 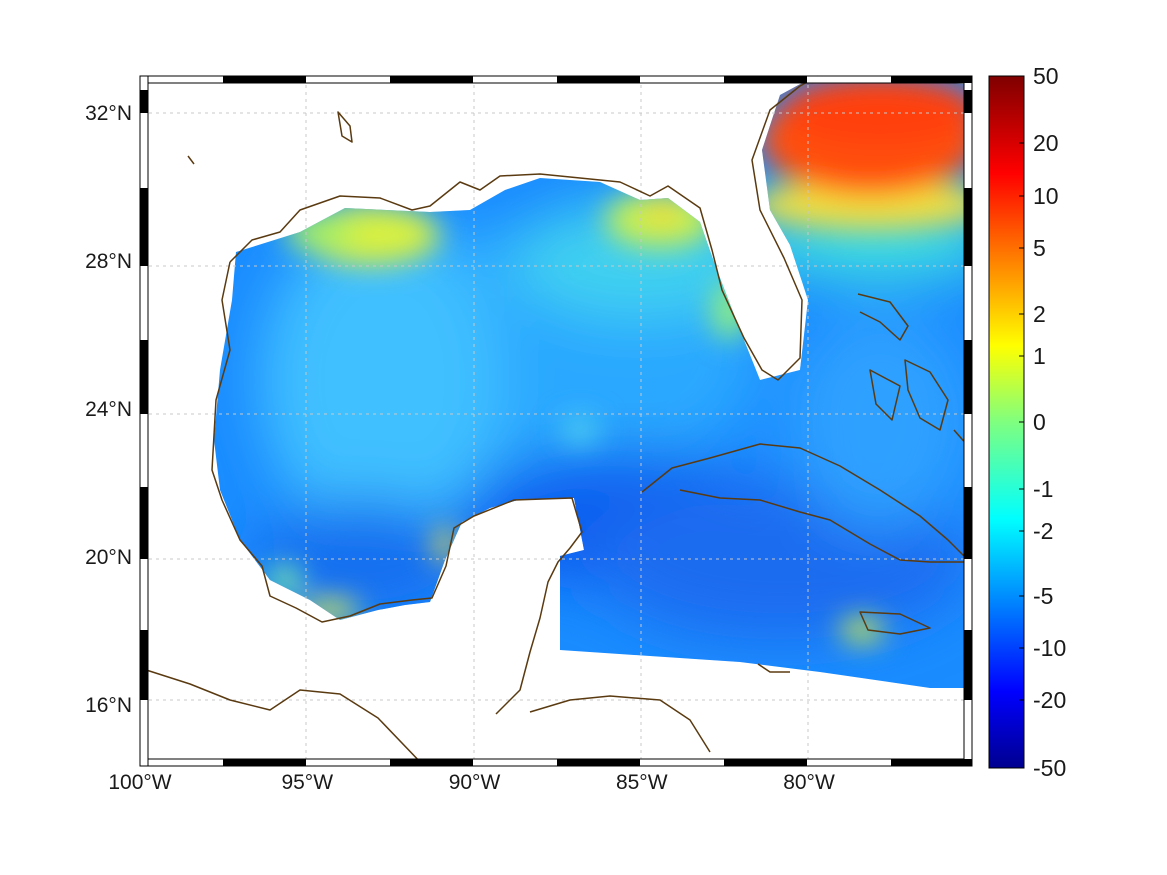 What do you see at coordinates (1039, 356) in the screenshot?
I see `colorbar-tick-label: 1` at bounding box center [1039, 356].